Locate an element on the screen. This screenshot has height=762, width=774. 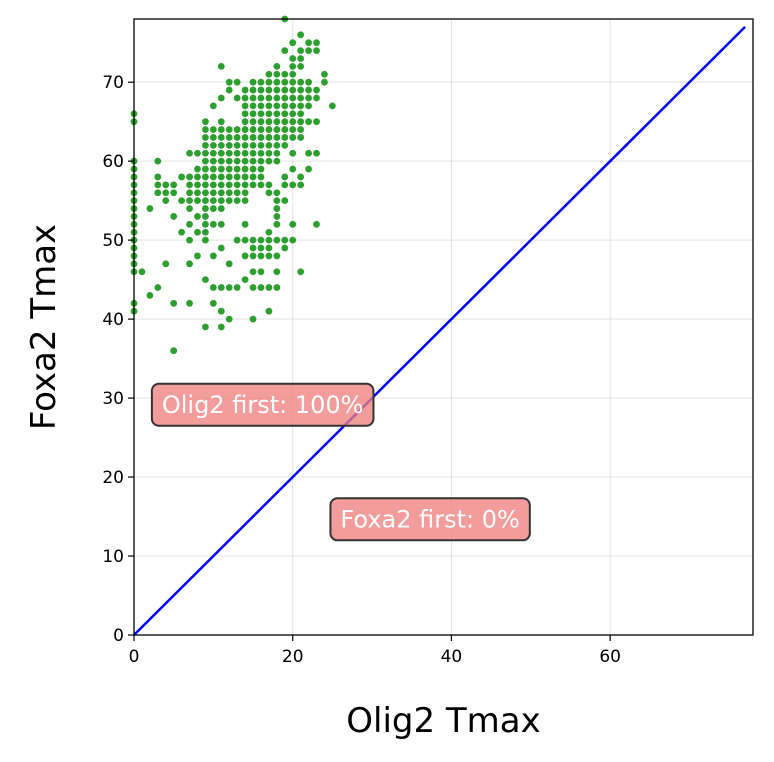
y-tick-label: 70 is located at coordinates (113, 83).